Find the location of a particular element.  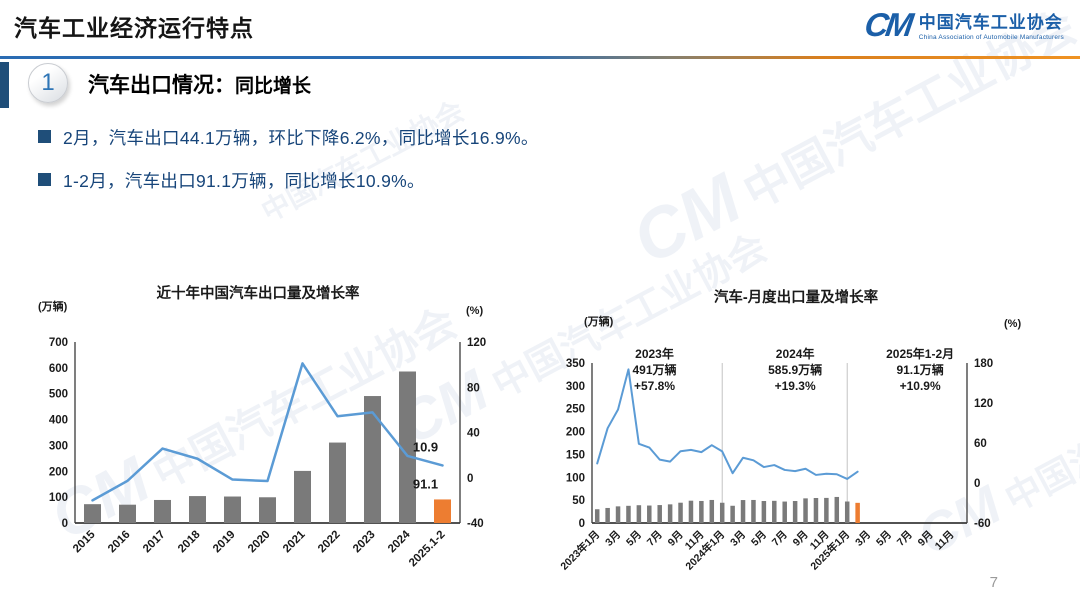

bullet-item: 1-2月，汽车出口91.1万辆，同比增长10.9%。 is located at coordinates (231, 180).